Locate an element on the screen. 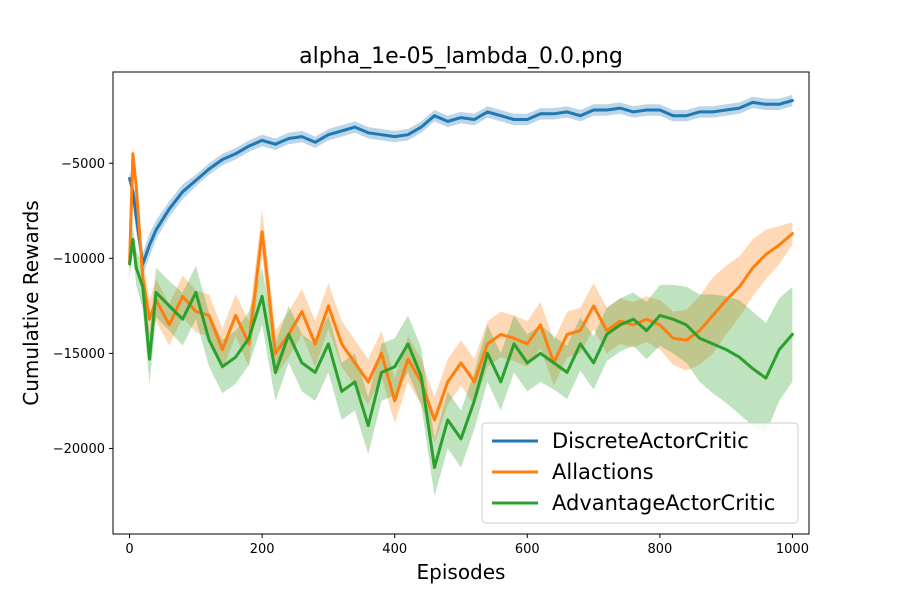 The width and height of the screenshot is (900, 600). legend-box is located at coordinates (640, 473).